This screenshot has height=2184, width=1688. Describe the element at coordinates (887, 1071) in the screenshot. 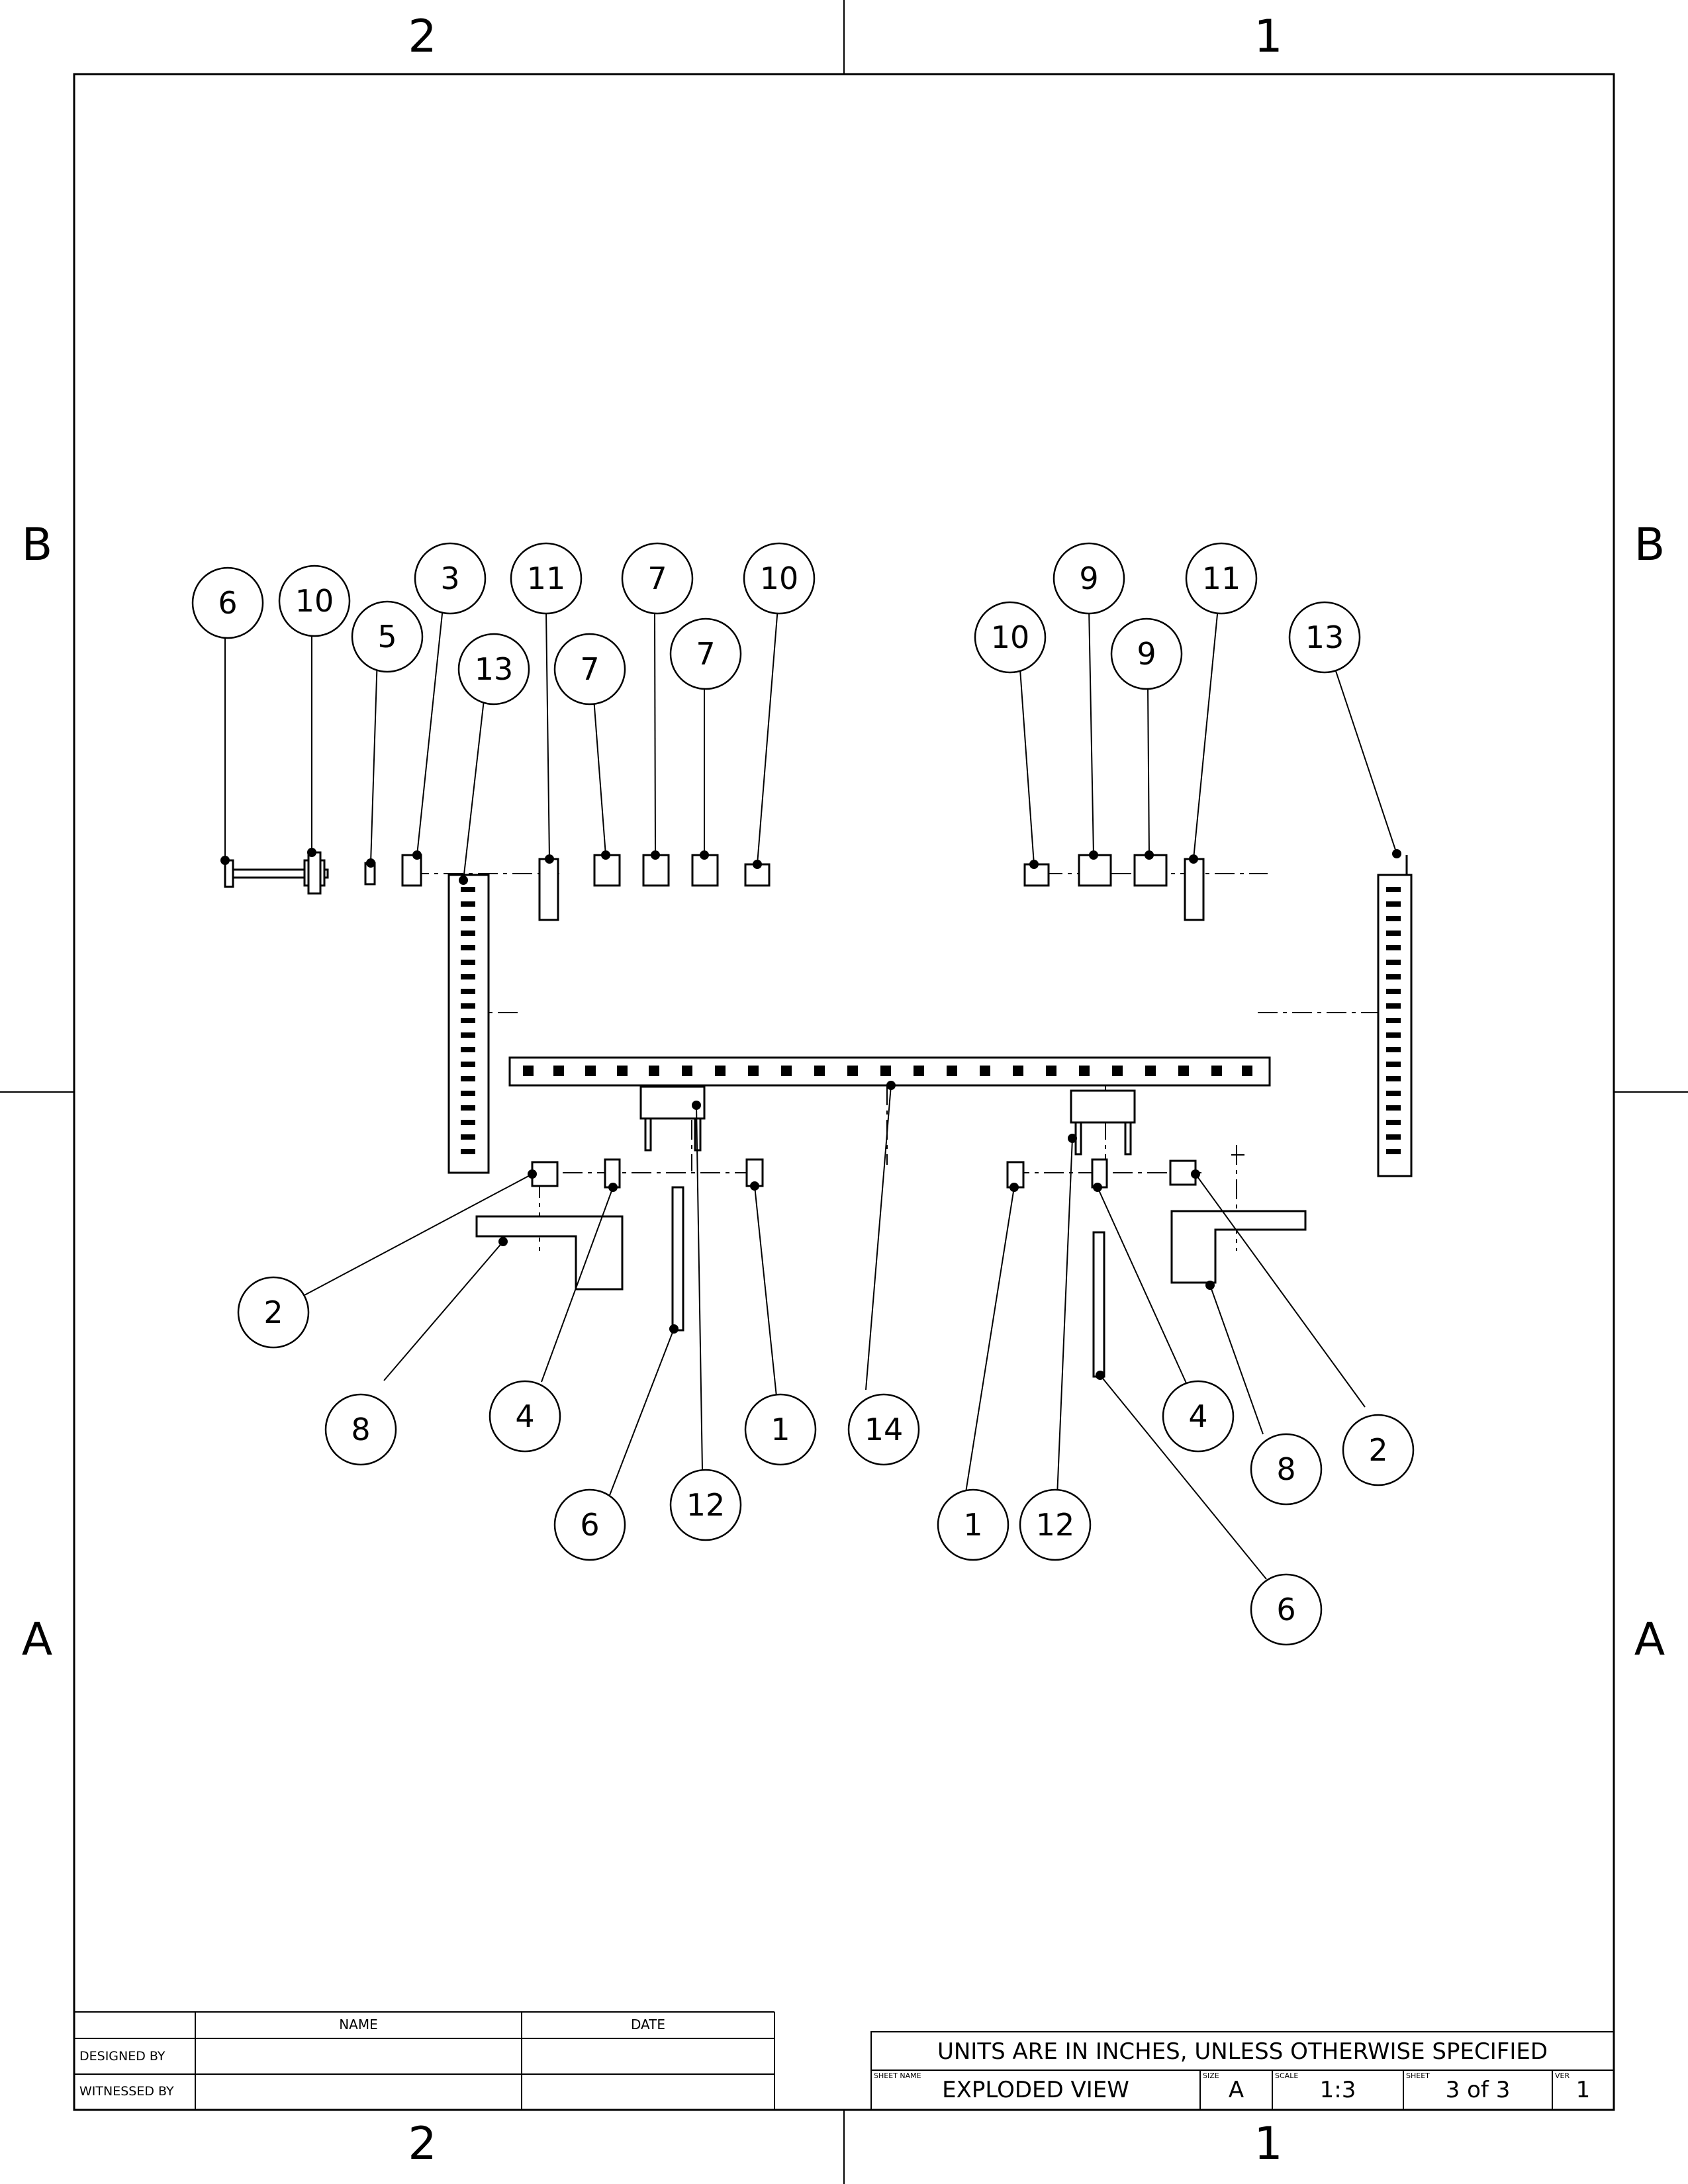

I see `channel-holes` at that location.